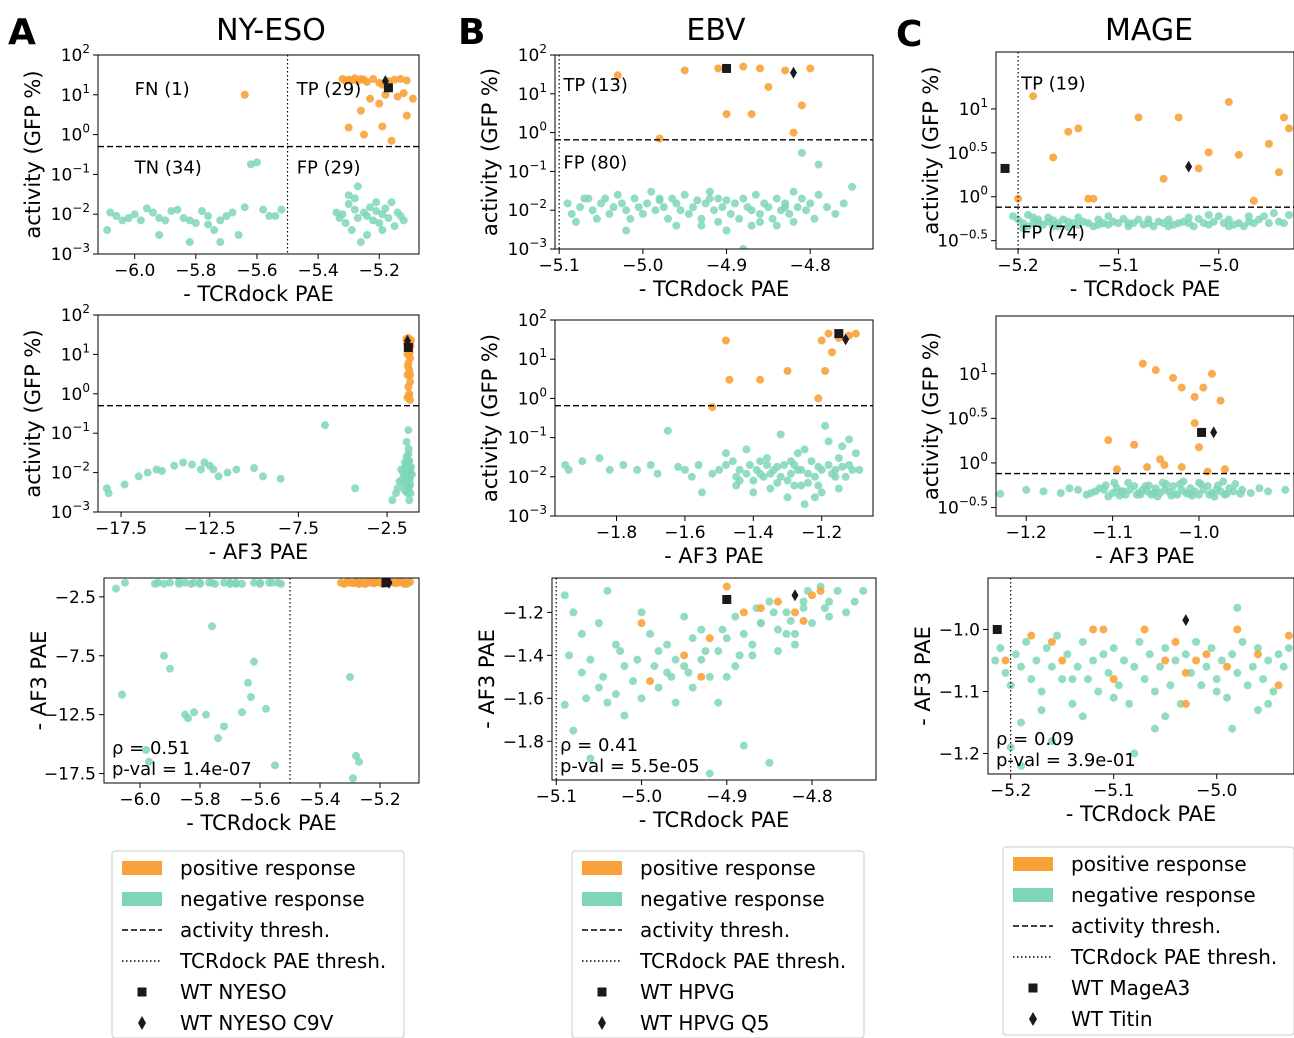  I want to click on quadrant-count-label: TP (19), so click(1053, 83).